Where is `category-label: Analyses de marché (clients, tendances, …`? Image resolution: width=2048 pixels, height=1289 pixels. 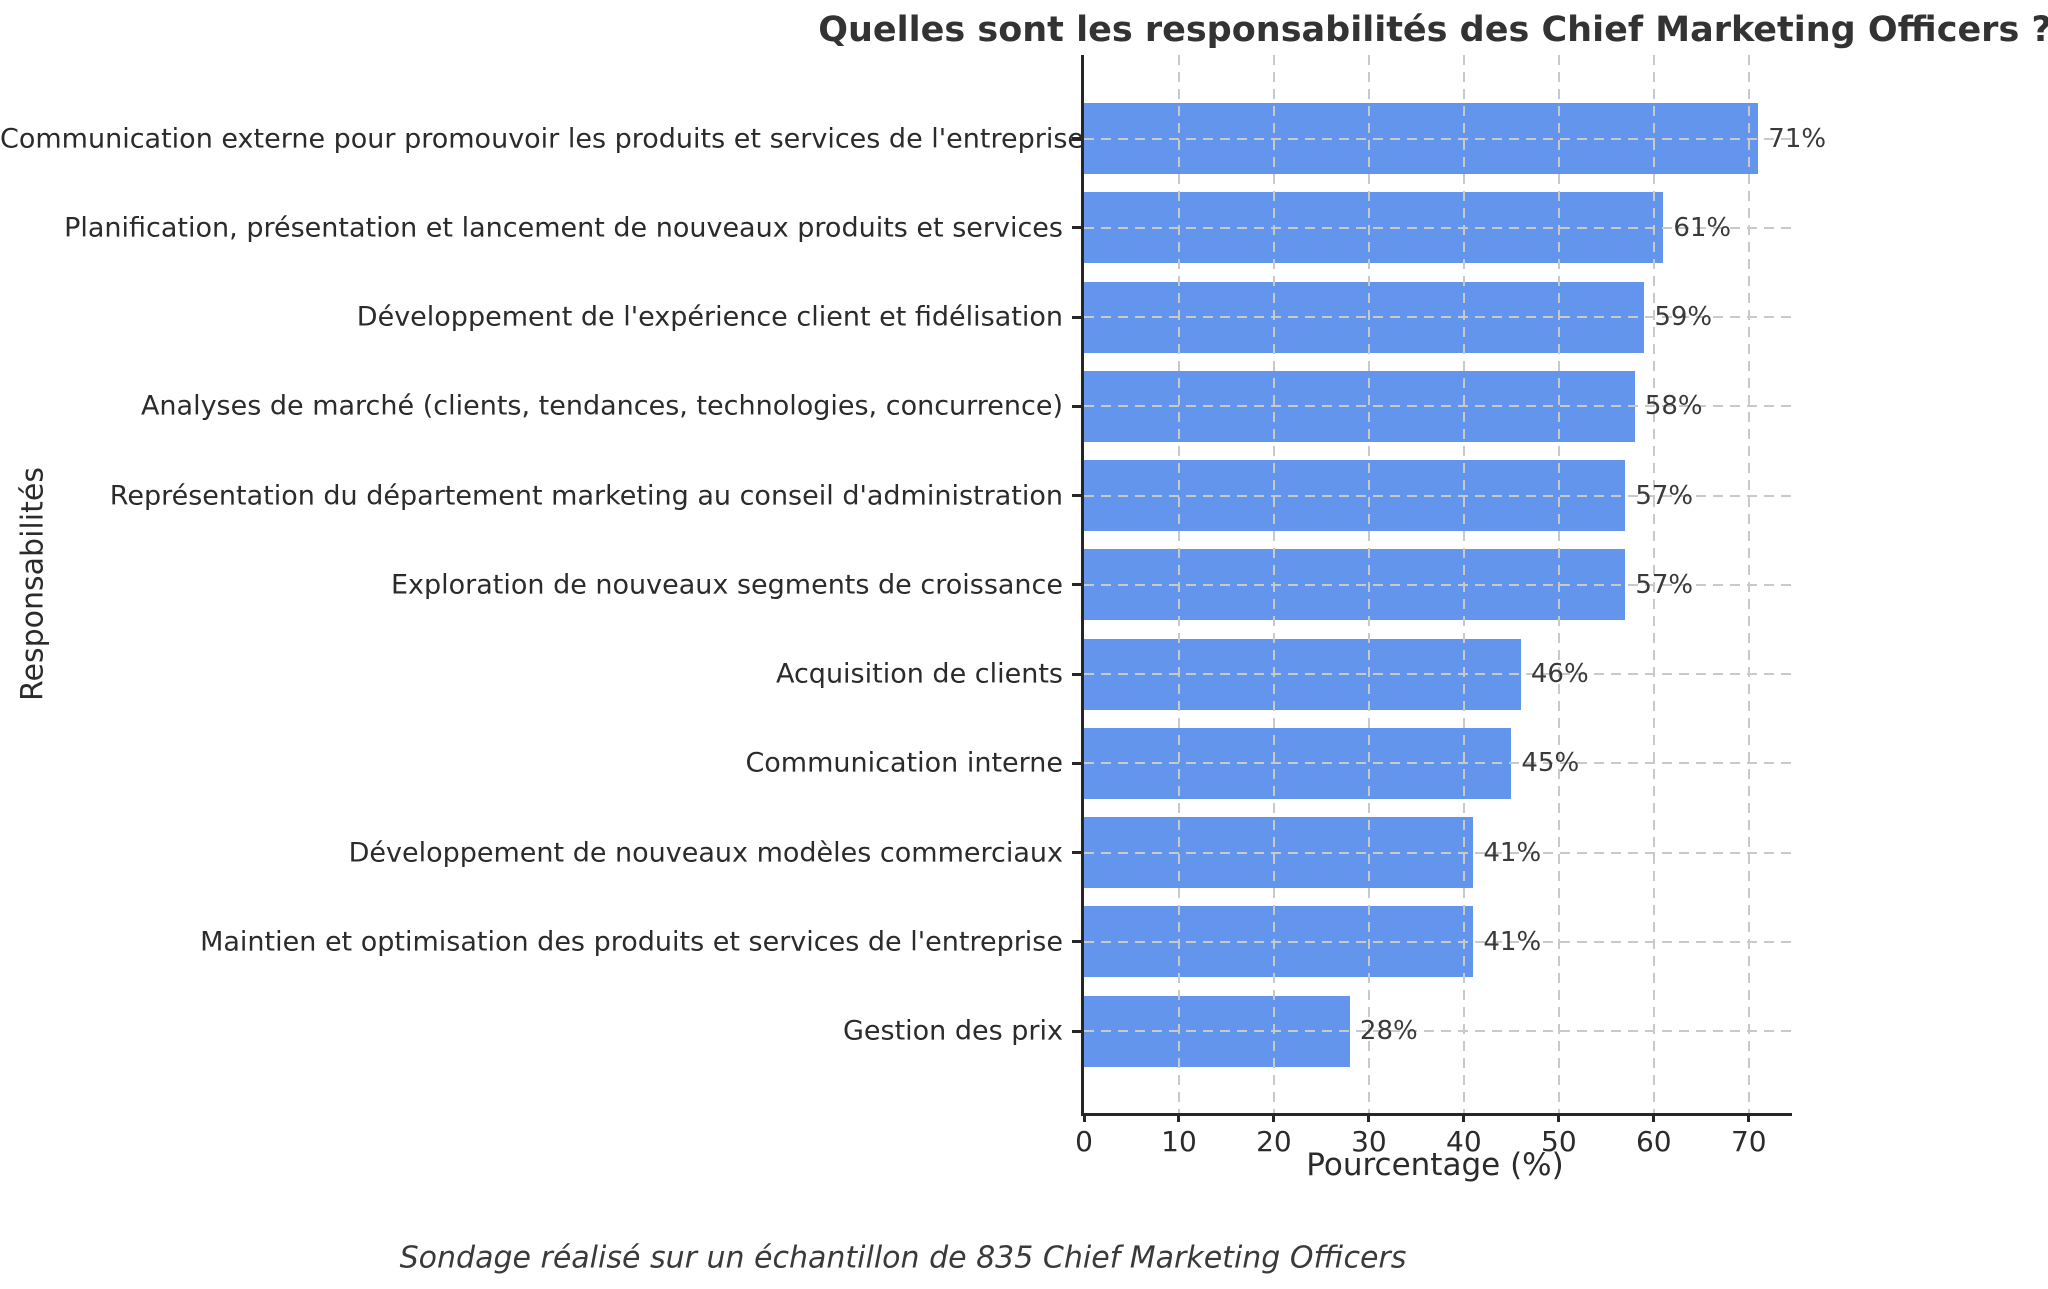 category-label: Analyses de marché (clients, tendances, … is located at coordinates (601, 406).